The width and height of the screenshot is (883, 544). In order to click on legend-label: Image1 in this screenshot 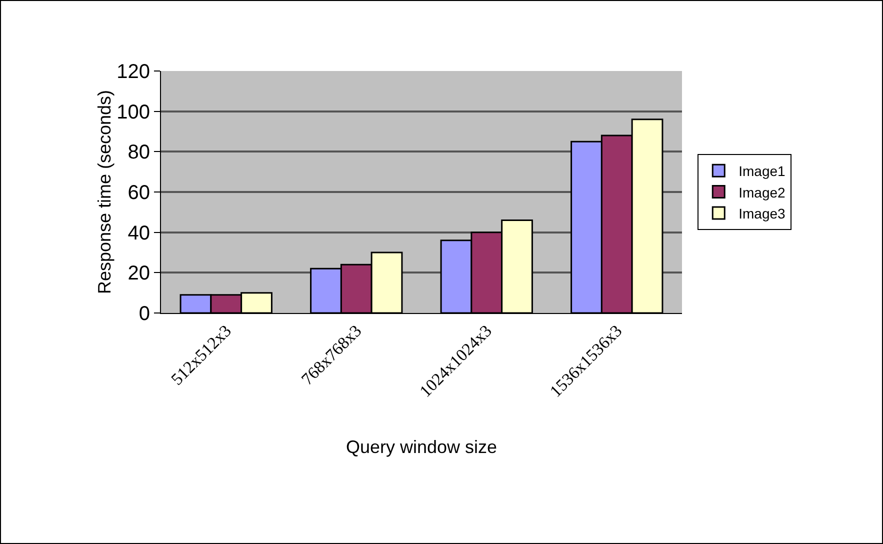, I will do `click(762, 171)`.